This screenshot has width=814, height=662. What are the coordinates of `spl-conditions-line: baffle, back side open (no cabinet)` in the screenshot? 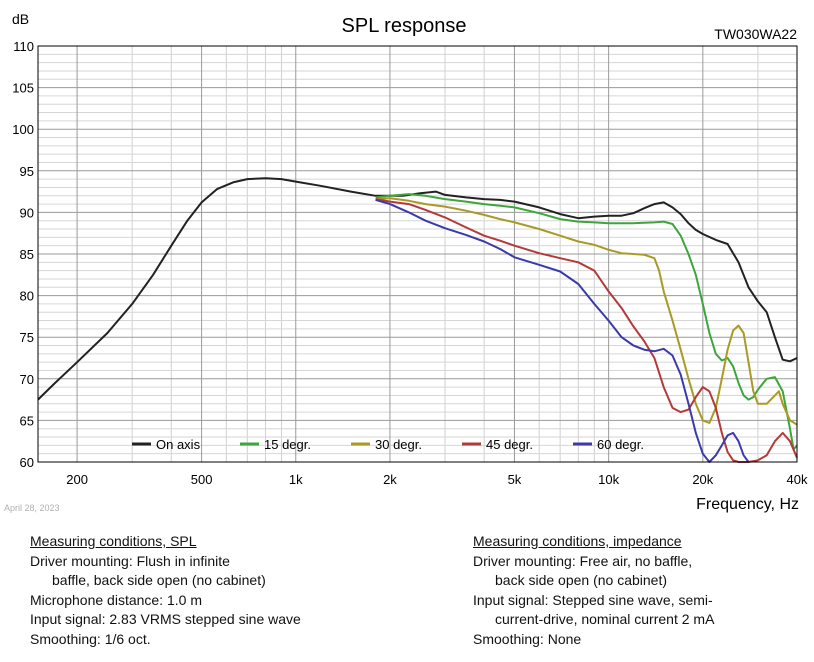 It's located at (159, 580).